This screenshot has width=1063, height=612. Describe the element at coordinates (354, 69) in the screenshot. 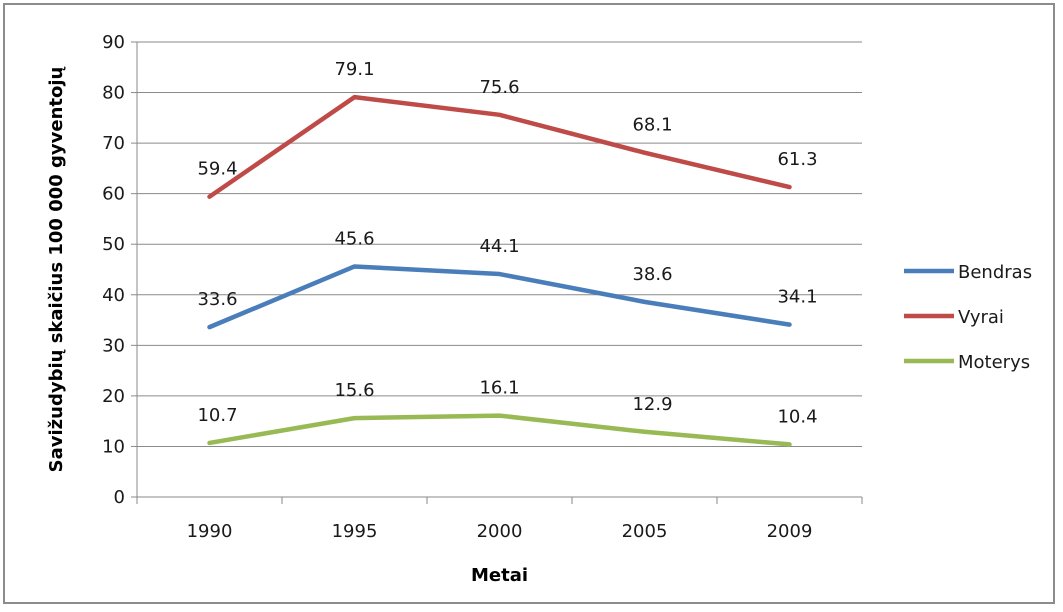

I see `data-label-vyrai: 79.1` at that location.